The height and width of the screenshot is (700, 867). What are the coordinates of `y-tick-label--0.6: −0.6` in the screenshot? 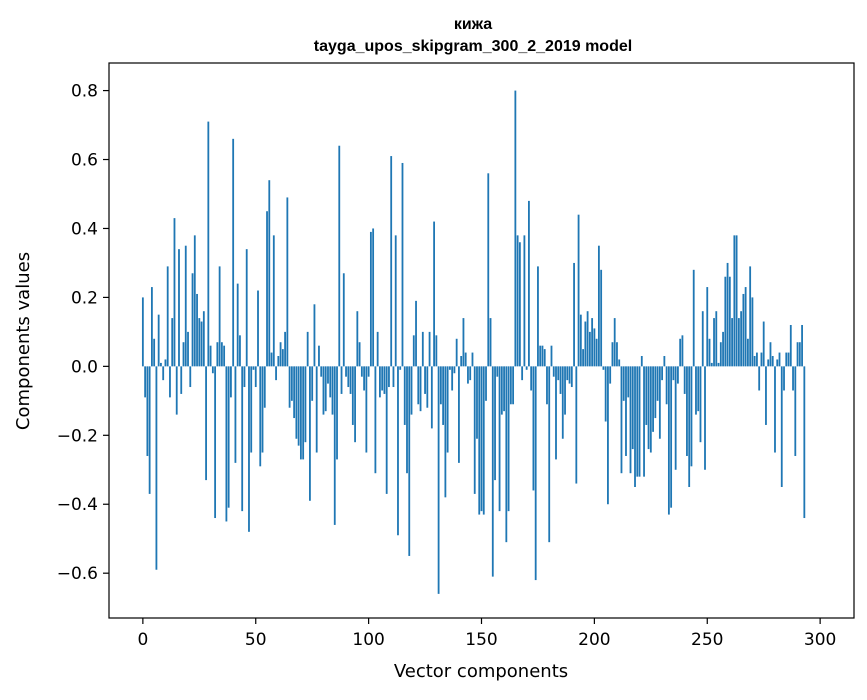 It's located at (77, 574).